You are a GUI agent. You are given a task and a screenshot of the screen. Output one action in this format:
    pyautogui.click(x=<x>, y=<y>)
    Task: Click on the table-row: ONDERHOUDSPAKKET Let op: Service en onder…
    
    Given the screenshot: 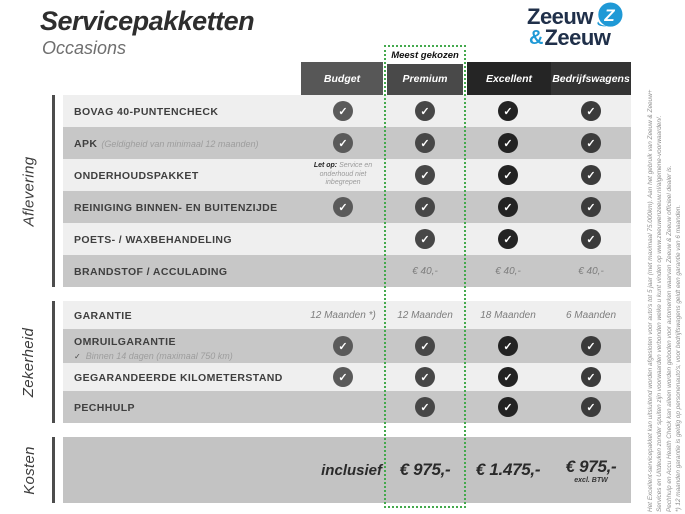 What is the action you would take?
    pyautogui.click(x=347, y=175)
    